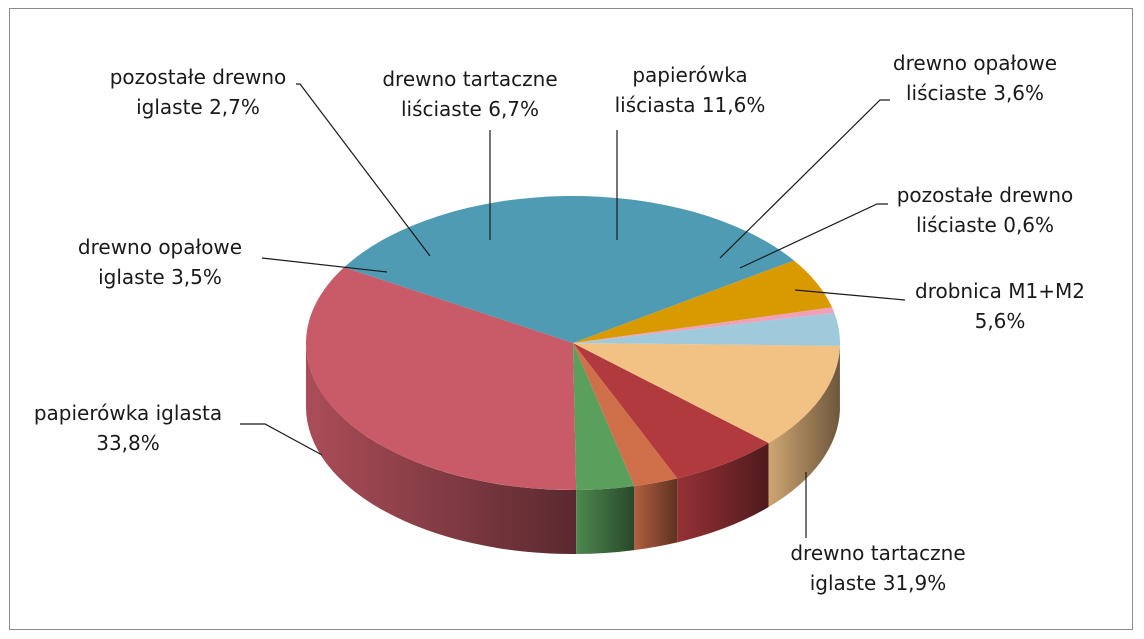 Image resolution: width=1144 pixels, height=639 pixels. Describe the element at coordinates (198, 77) in the screenshot. I see `slice-label-4-line-0: pozostałe drewno` at that location.